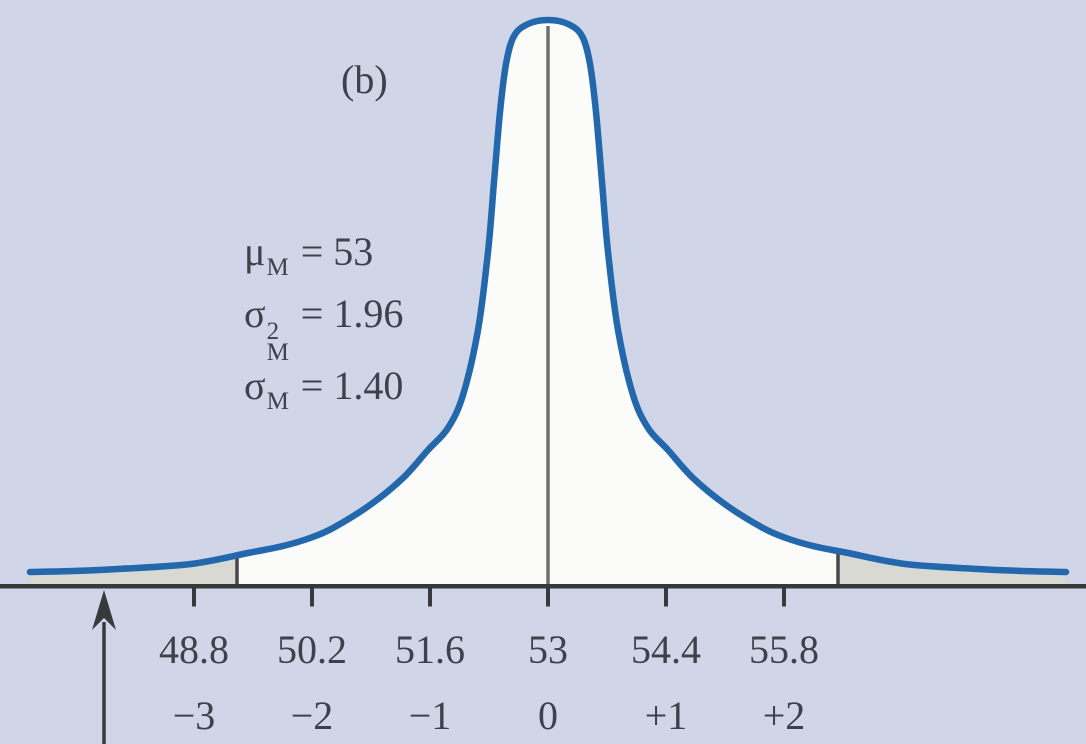 This screenshot has height=744, width=1086. What do you see at coordinates (352, 313) in the screenshot?
I see `variance-value: = 1.96` at bounding box center [352, 313].